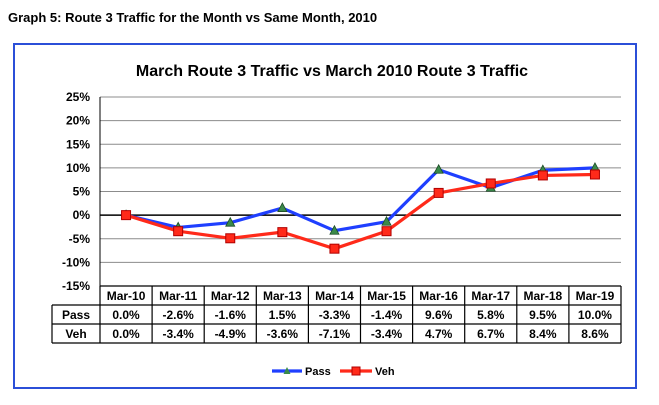  What do you see at coordinates (76, 262) in the screenshot?
I see `y-tick-label: -10%` at bounding box center [76, 262].